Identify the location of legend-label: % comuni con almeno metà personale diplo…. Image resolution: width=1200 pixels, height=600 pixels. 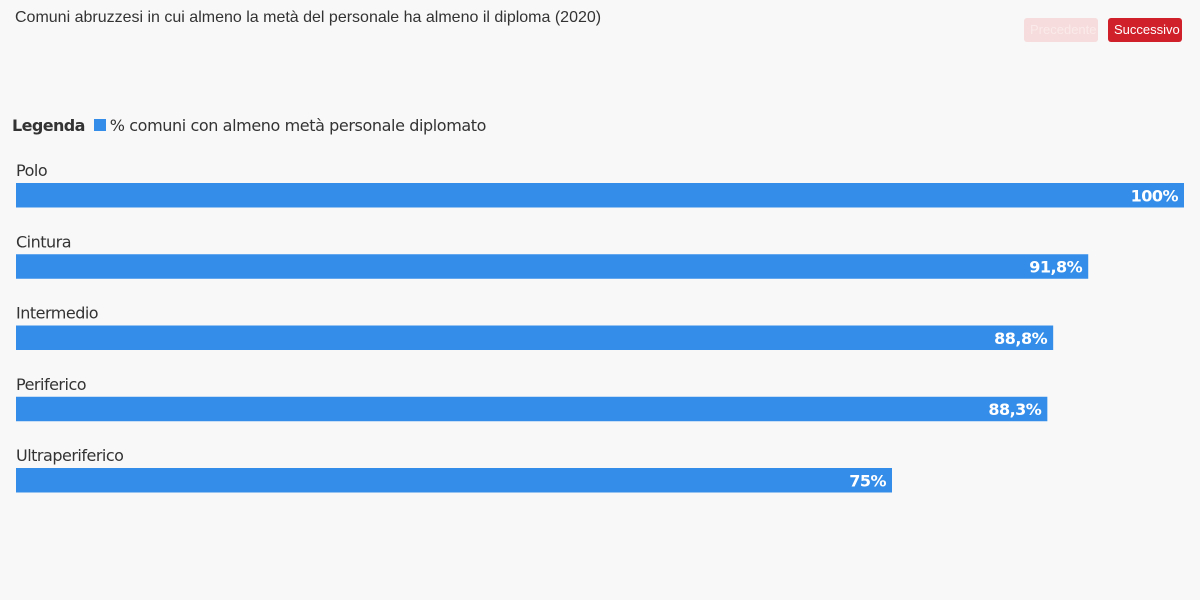
(298, 125).